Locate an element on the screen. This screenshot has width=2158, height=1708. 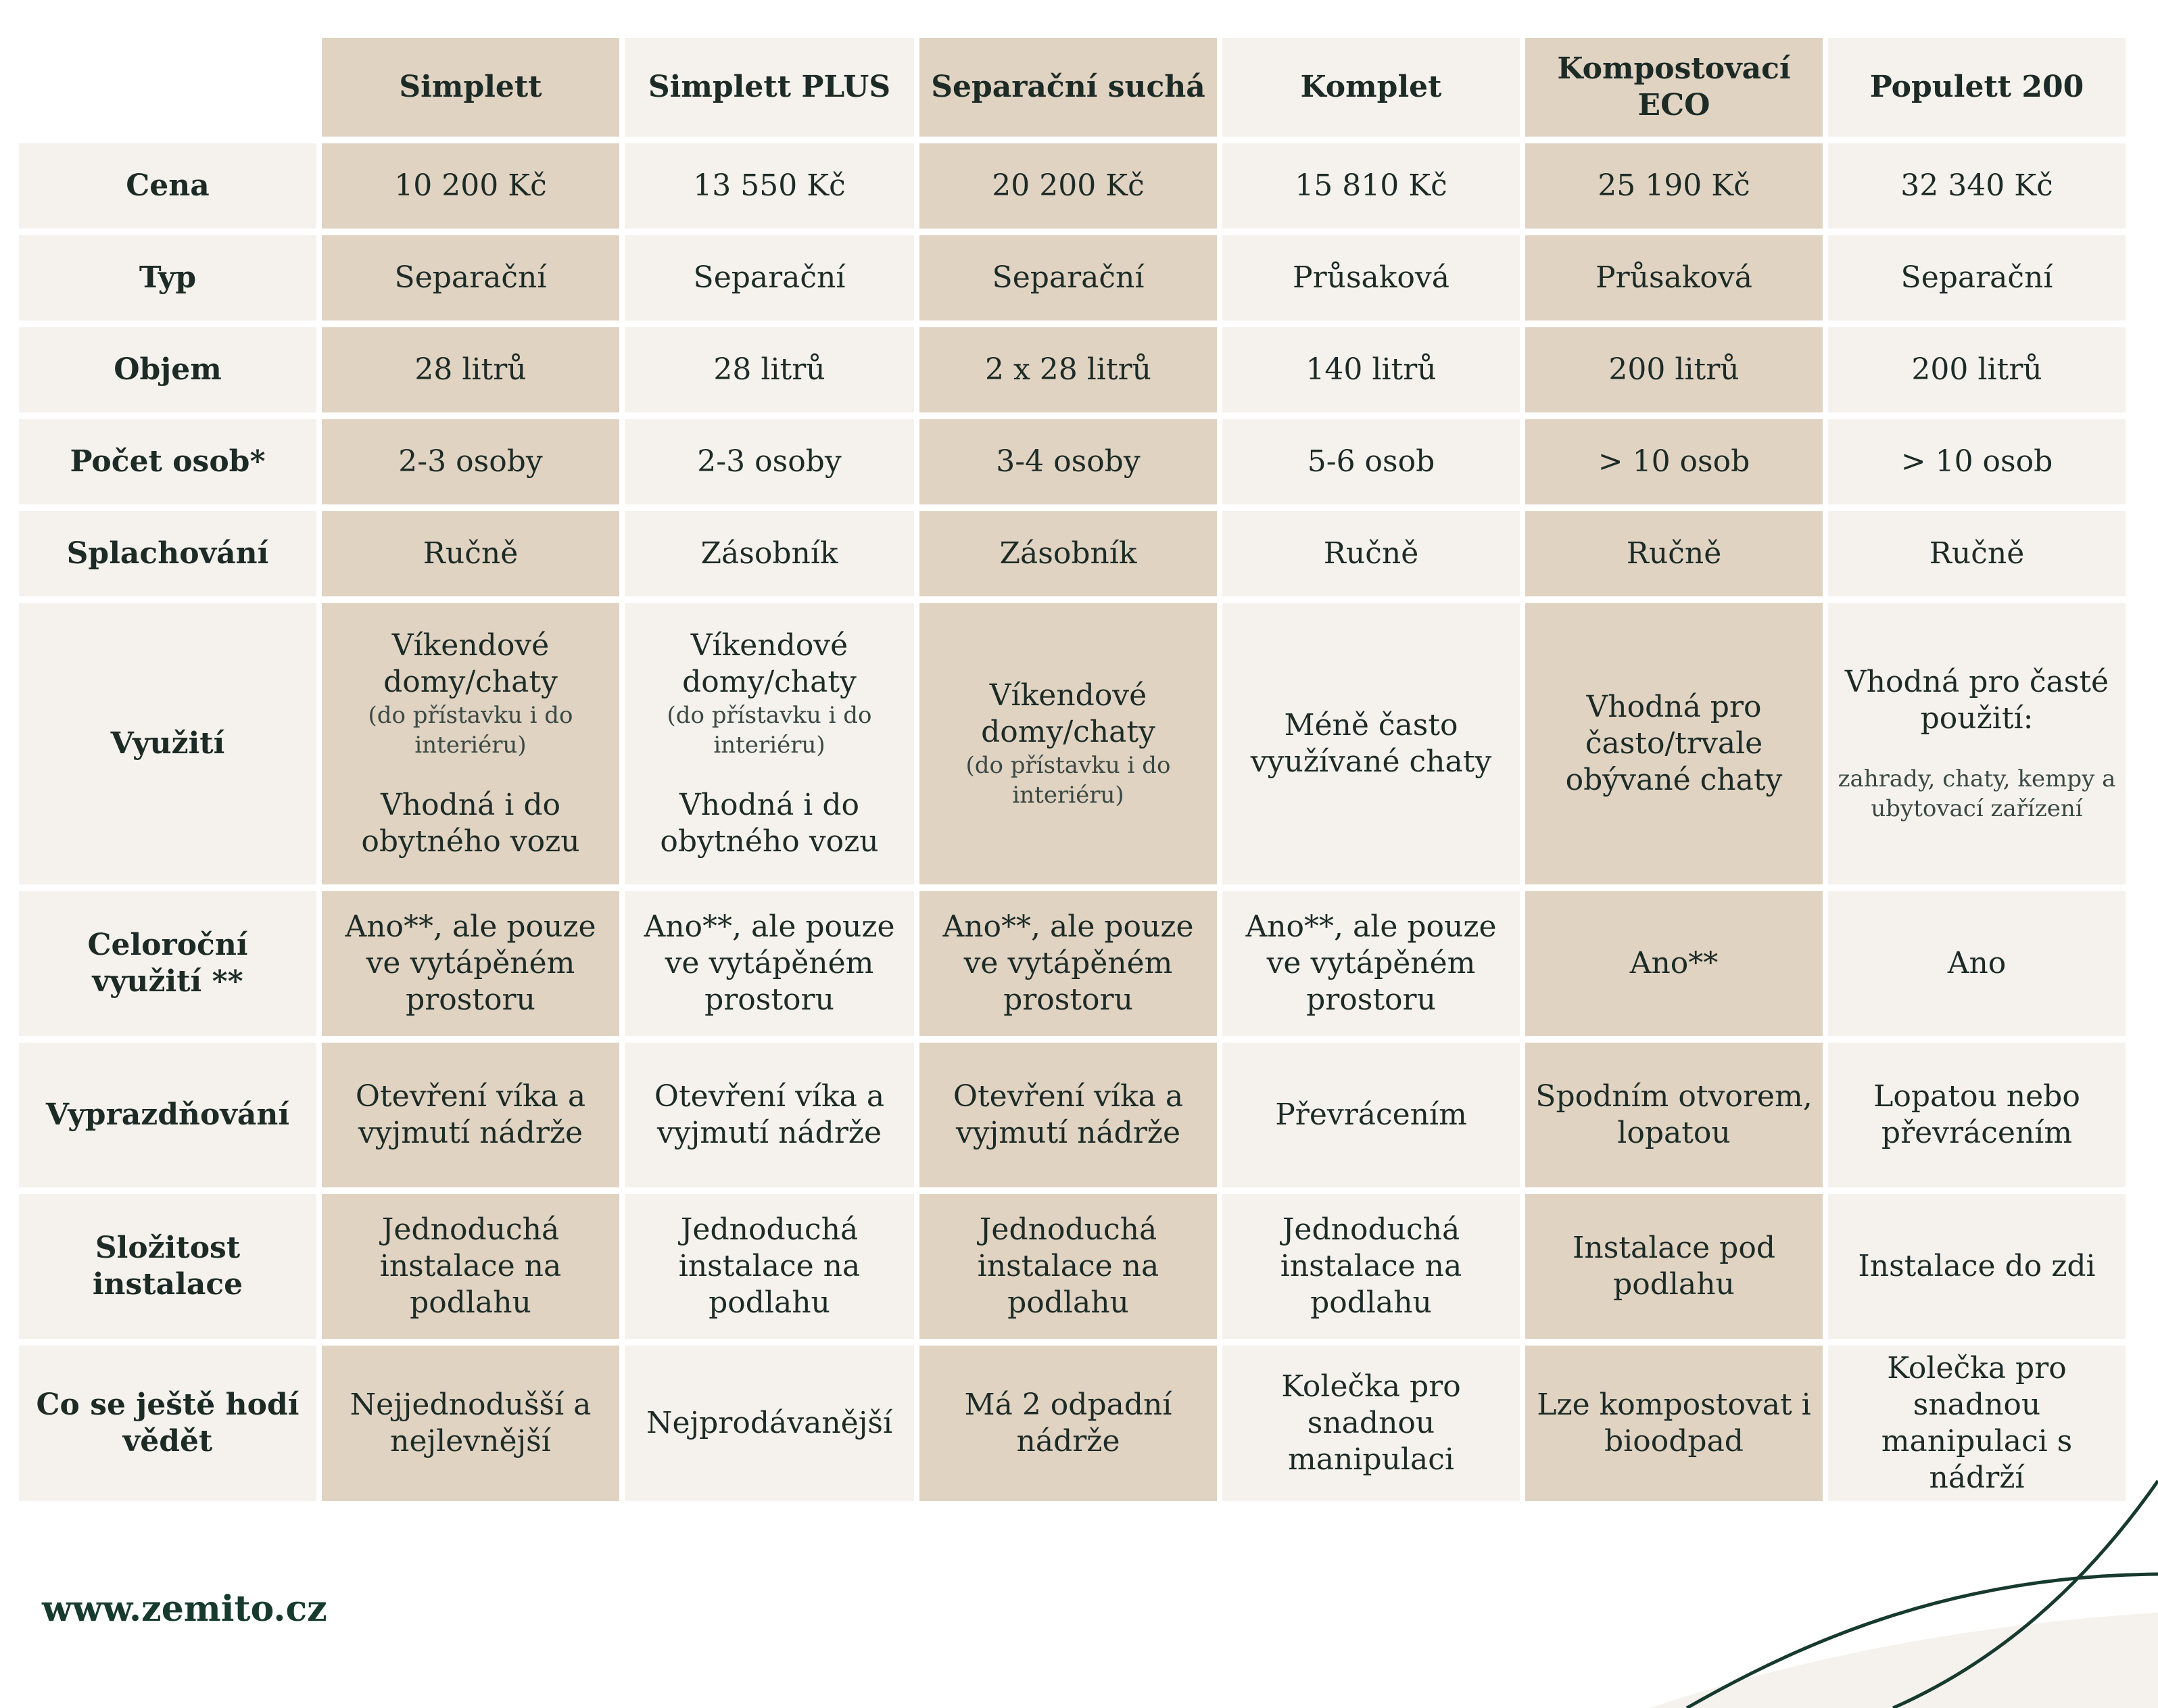
cell-text: Vhodná pro časté použití: is located at coordinates (1976, 700).